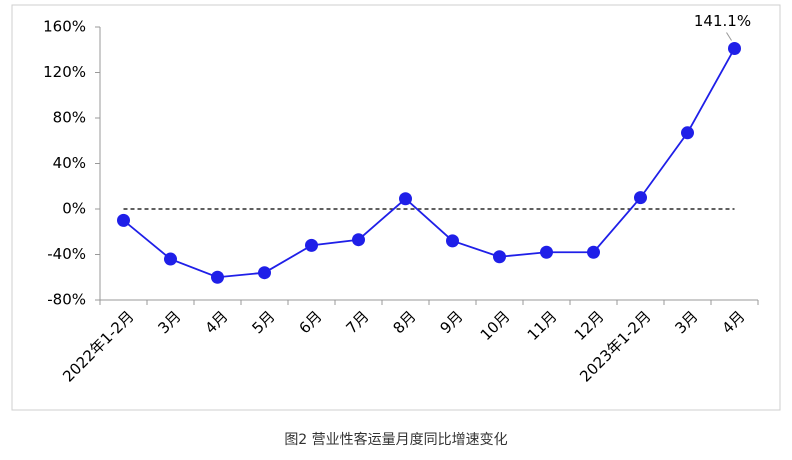 Image resolution: width=792 pixels, height=460 pixels. I want to click on y-tick-label: 160%, so click(64, 27).